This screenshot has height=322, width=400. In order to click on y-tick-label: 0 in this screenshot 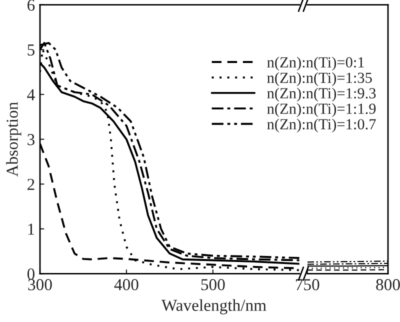, I will do `click(31, 274)`.